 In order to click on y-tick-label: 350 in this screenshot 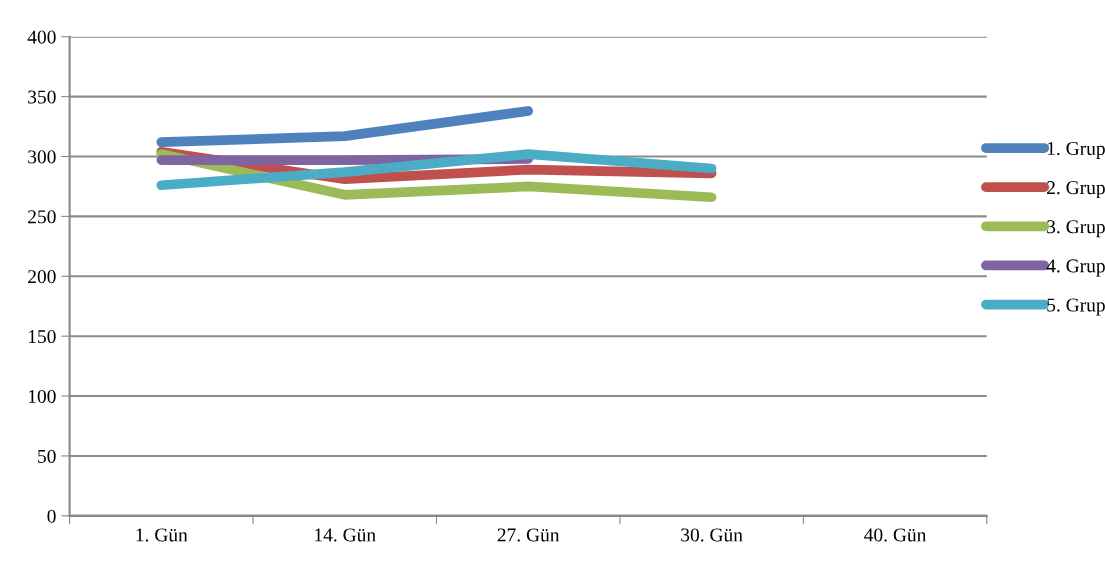, I will do `click(42, 97)`.